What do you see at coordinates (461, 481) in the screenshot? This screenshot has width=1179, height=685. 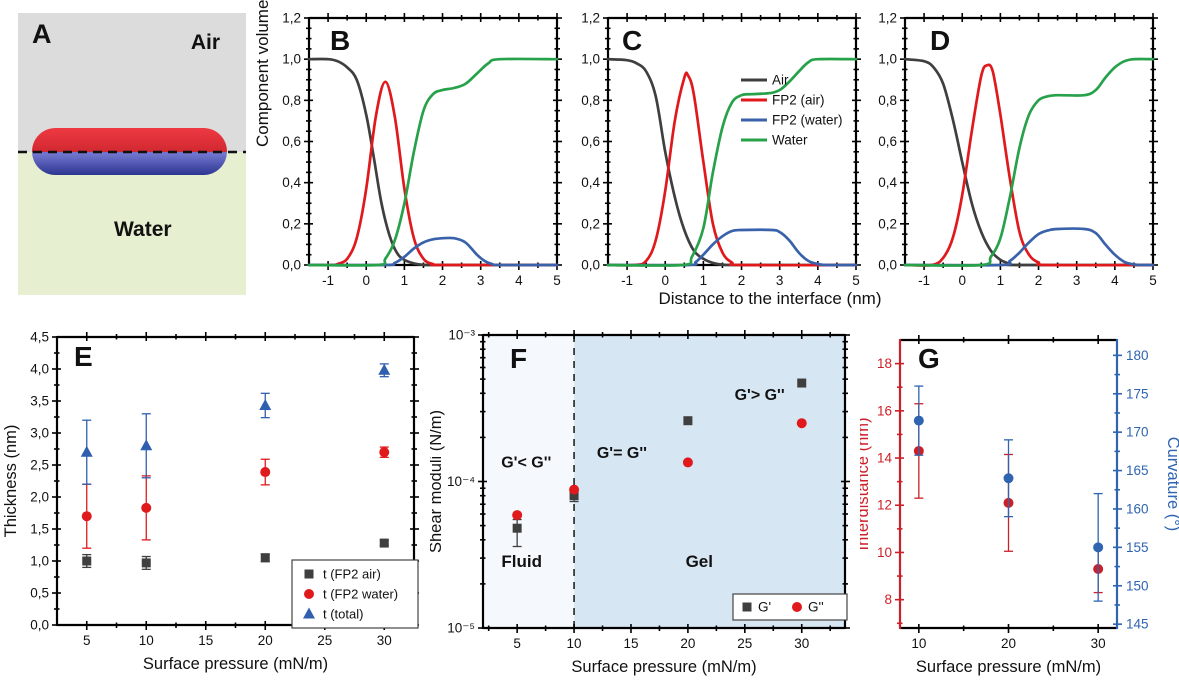 I see `svg-text: 10⁻⁴` at bounding box center [461, 481].